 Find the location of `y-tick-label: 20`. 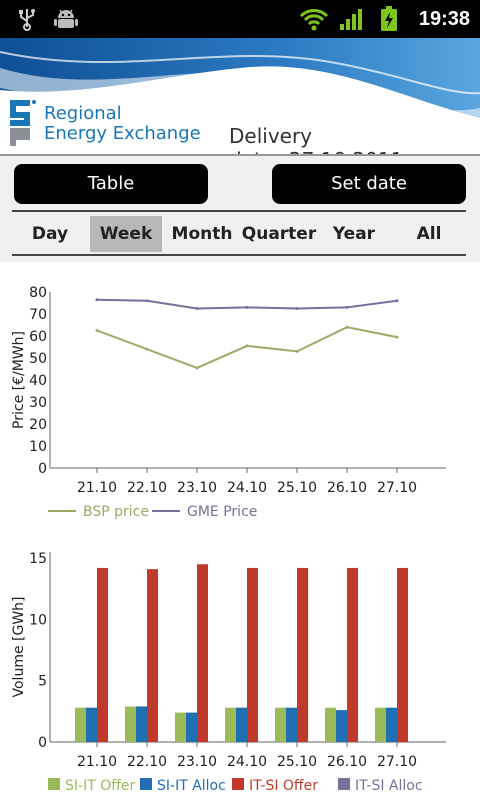

y-tick-label: 20 is located at coordinates (38, 425).